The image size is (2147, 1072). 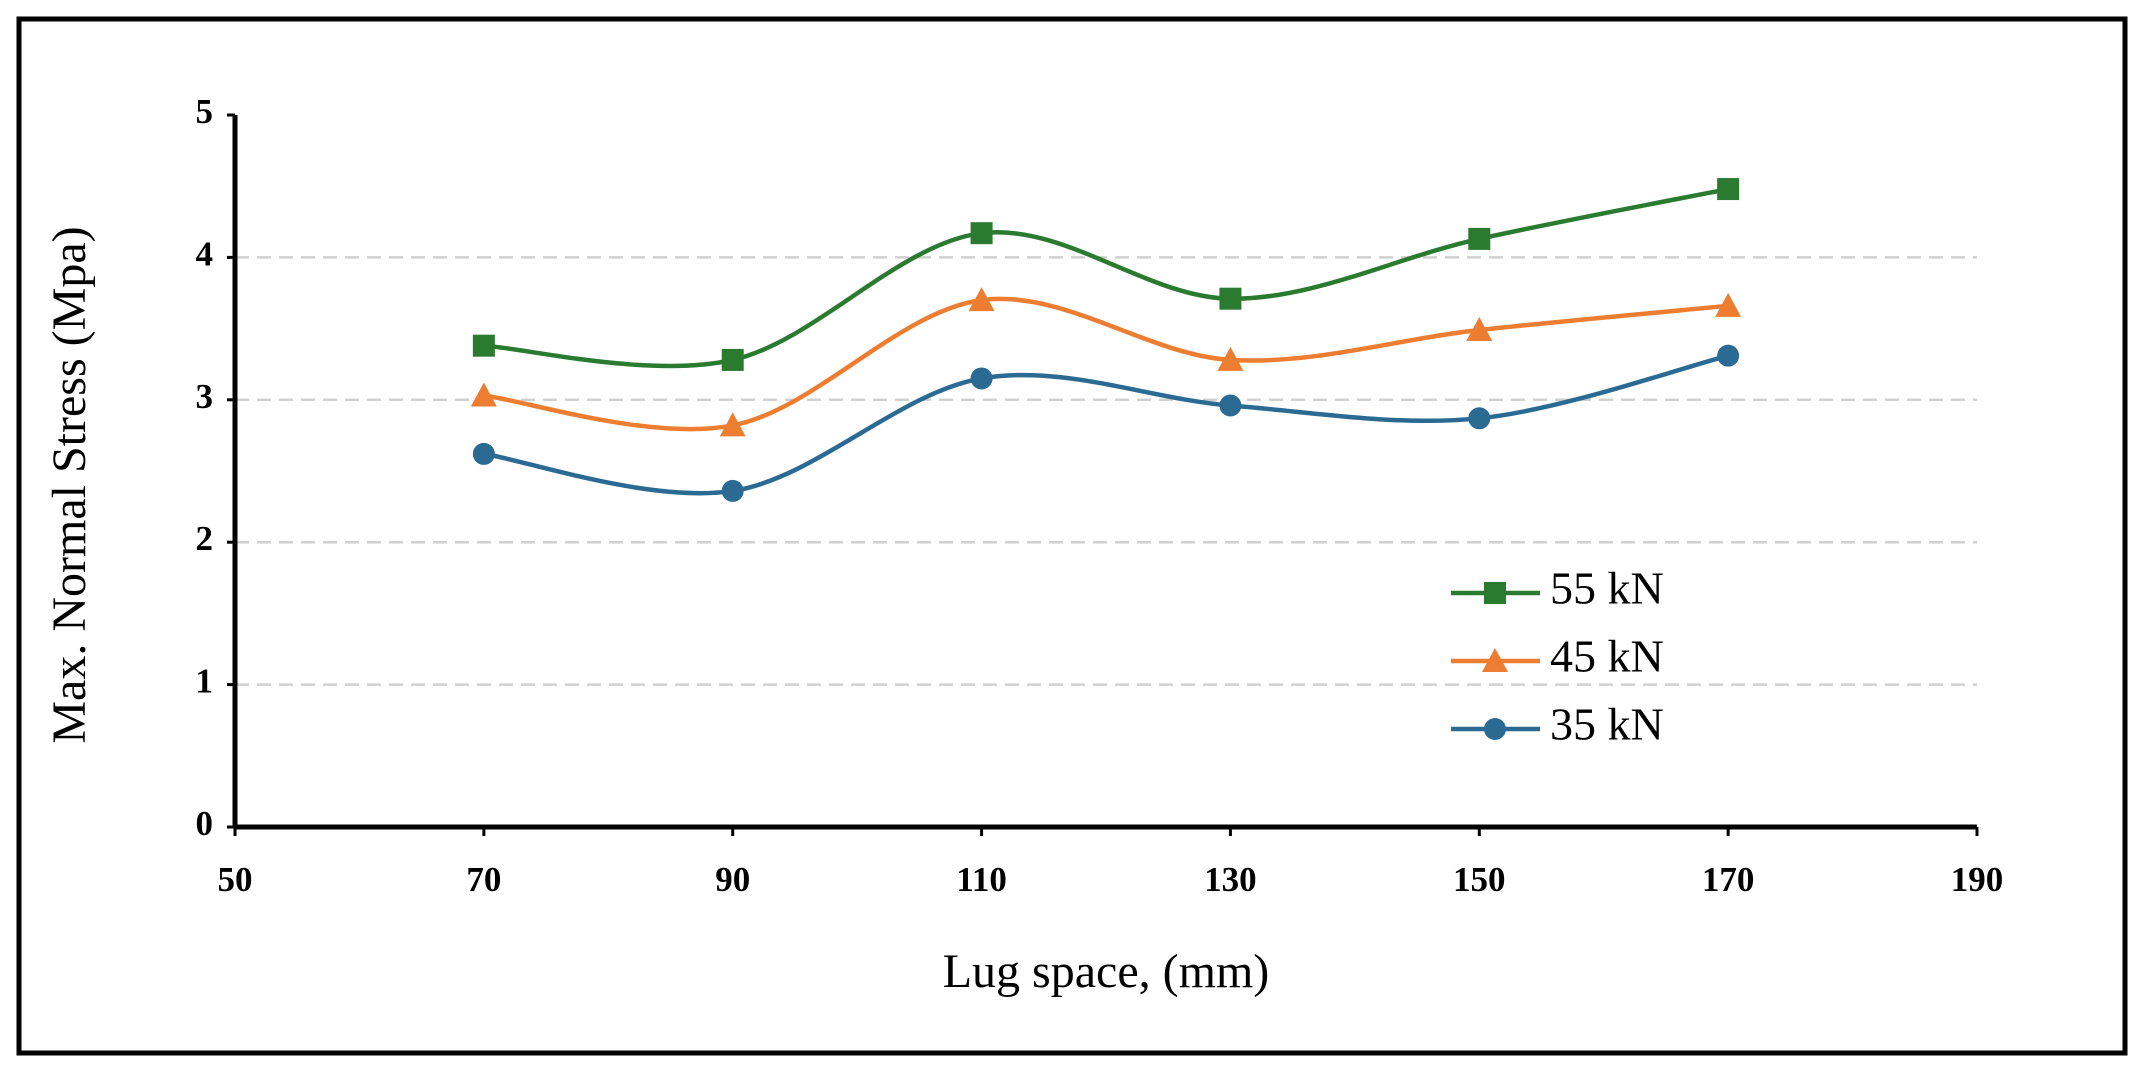 What do you see at coordinates (205, 823) in the screenshot?
I see `y-tick-label: 0` at bounding box center [205, 823].